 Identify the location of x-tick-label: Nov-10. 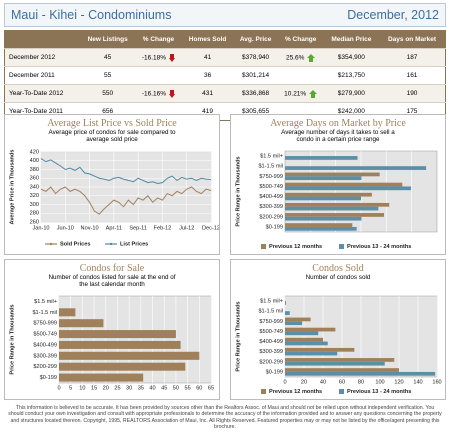
(90, 228).